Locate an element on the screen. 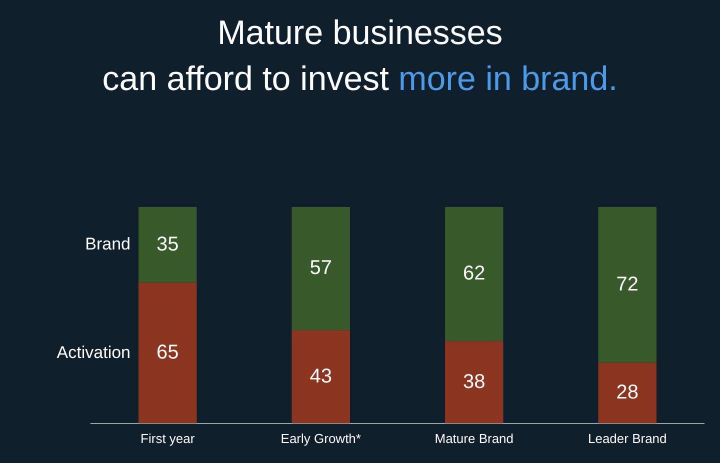  data-label: 35 is located at coordinates (167, 244).